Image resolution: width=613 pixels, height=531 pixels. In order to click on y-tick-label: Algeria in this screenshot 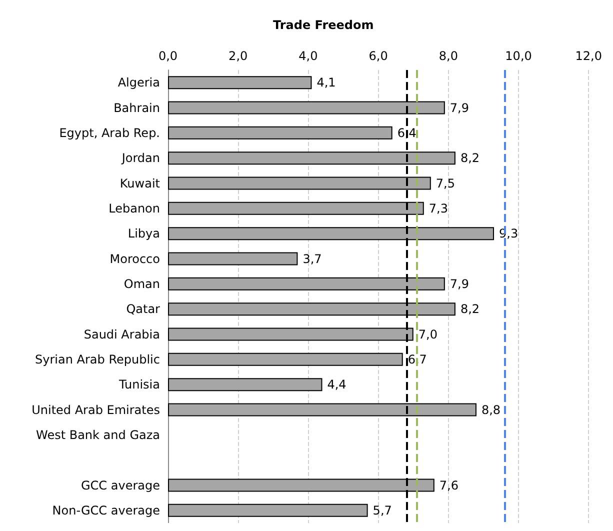, I will do `click(139, 83)`.